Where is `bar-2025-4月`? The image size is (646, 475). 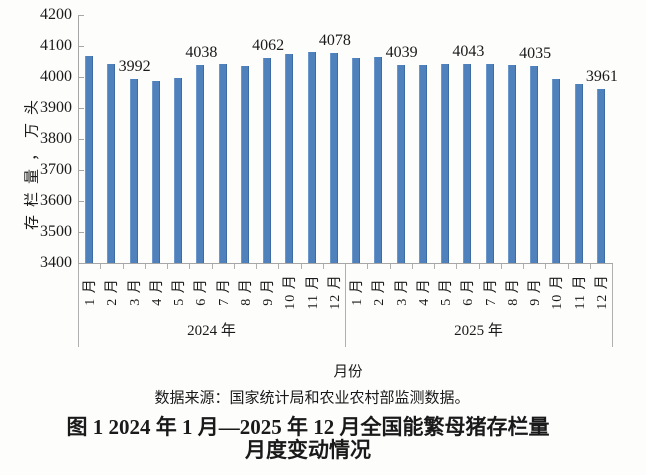
bar-2025-4月 is located at coordinates (422, 164).